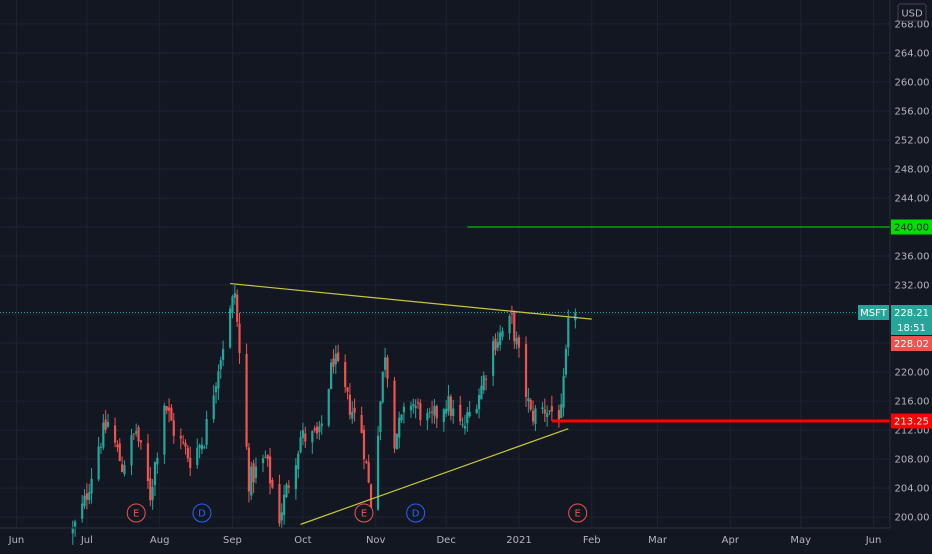 The width and height of the screenshot is (932, 554). I want to click on y-tick-label: 236.00, so click(912, 257).